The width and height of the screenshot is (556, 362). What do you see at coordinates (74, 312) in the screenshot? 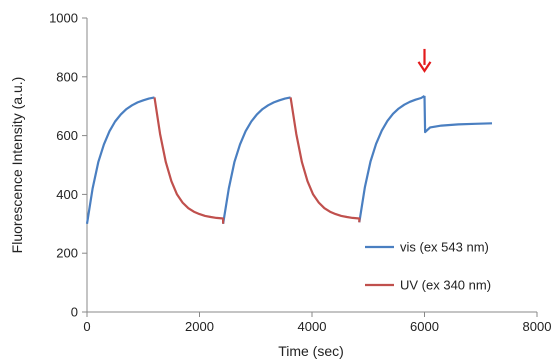
I see `y-tick-label: 0` at bounding box center [74, 312].